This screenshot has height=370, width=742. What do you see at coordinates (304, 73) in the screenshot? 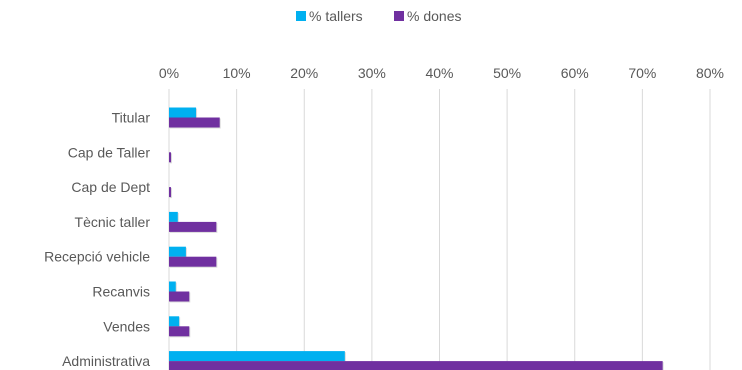
I see `x-tick-label: 20%` at bounding box center [304, 73].